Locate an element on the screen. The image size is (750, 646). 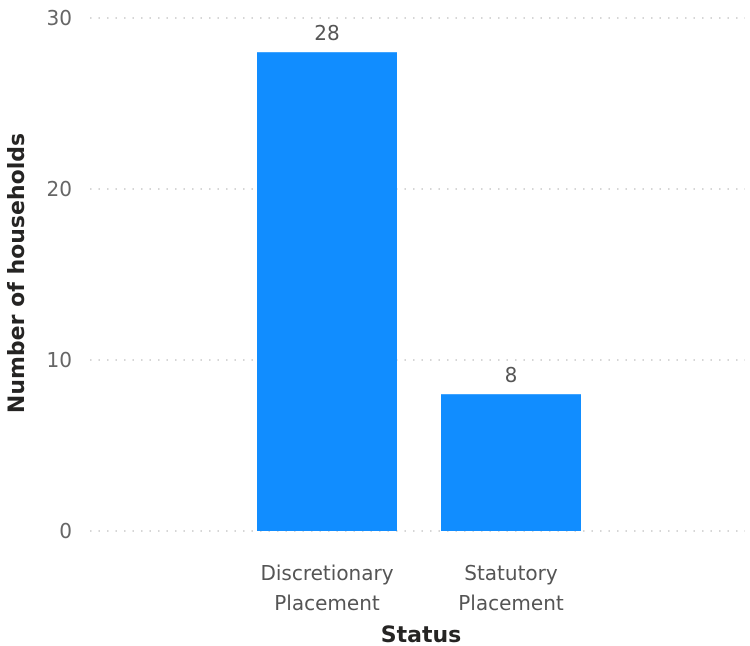
data-label: 8 is located at coordinates (511, 375).